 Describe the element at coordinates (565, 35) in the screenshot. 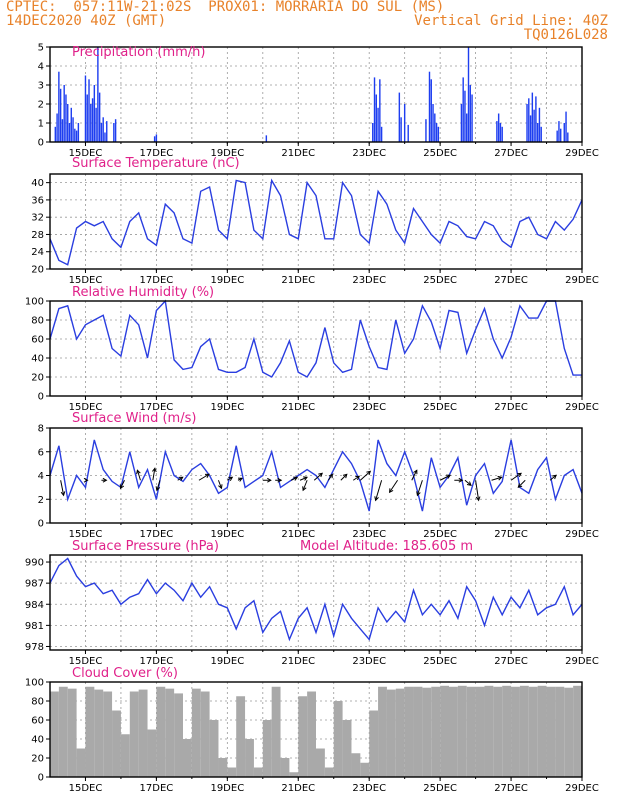

I see `header-model-code: TQ0126L028` at that location.